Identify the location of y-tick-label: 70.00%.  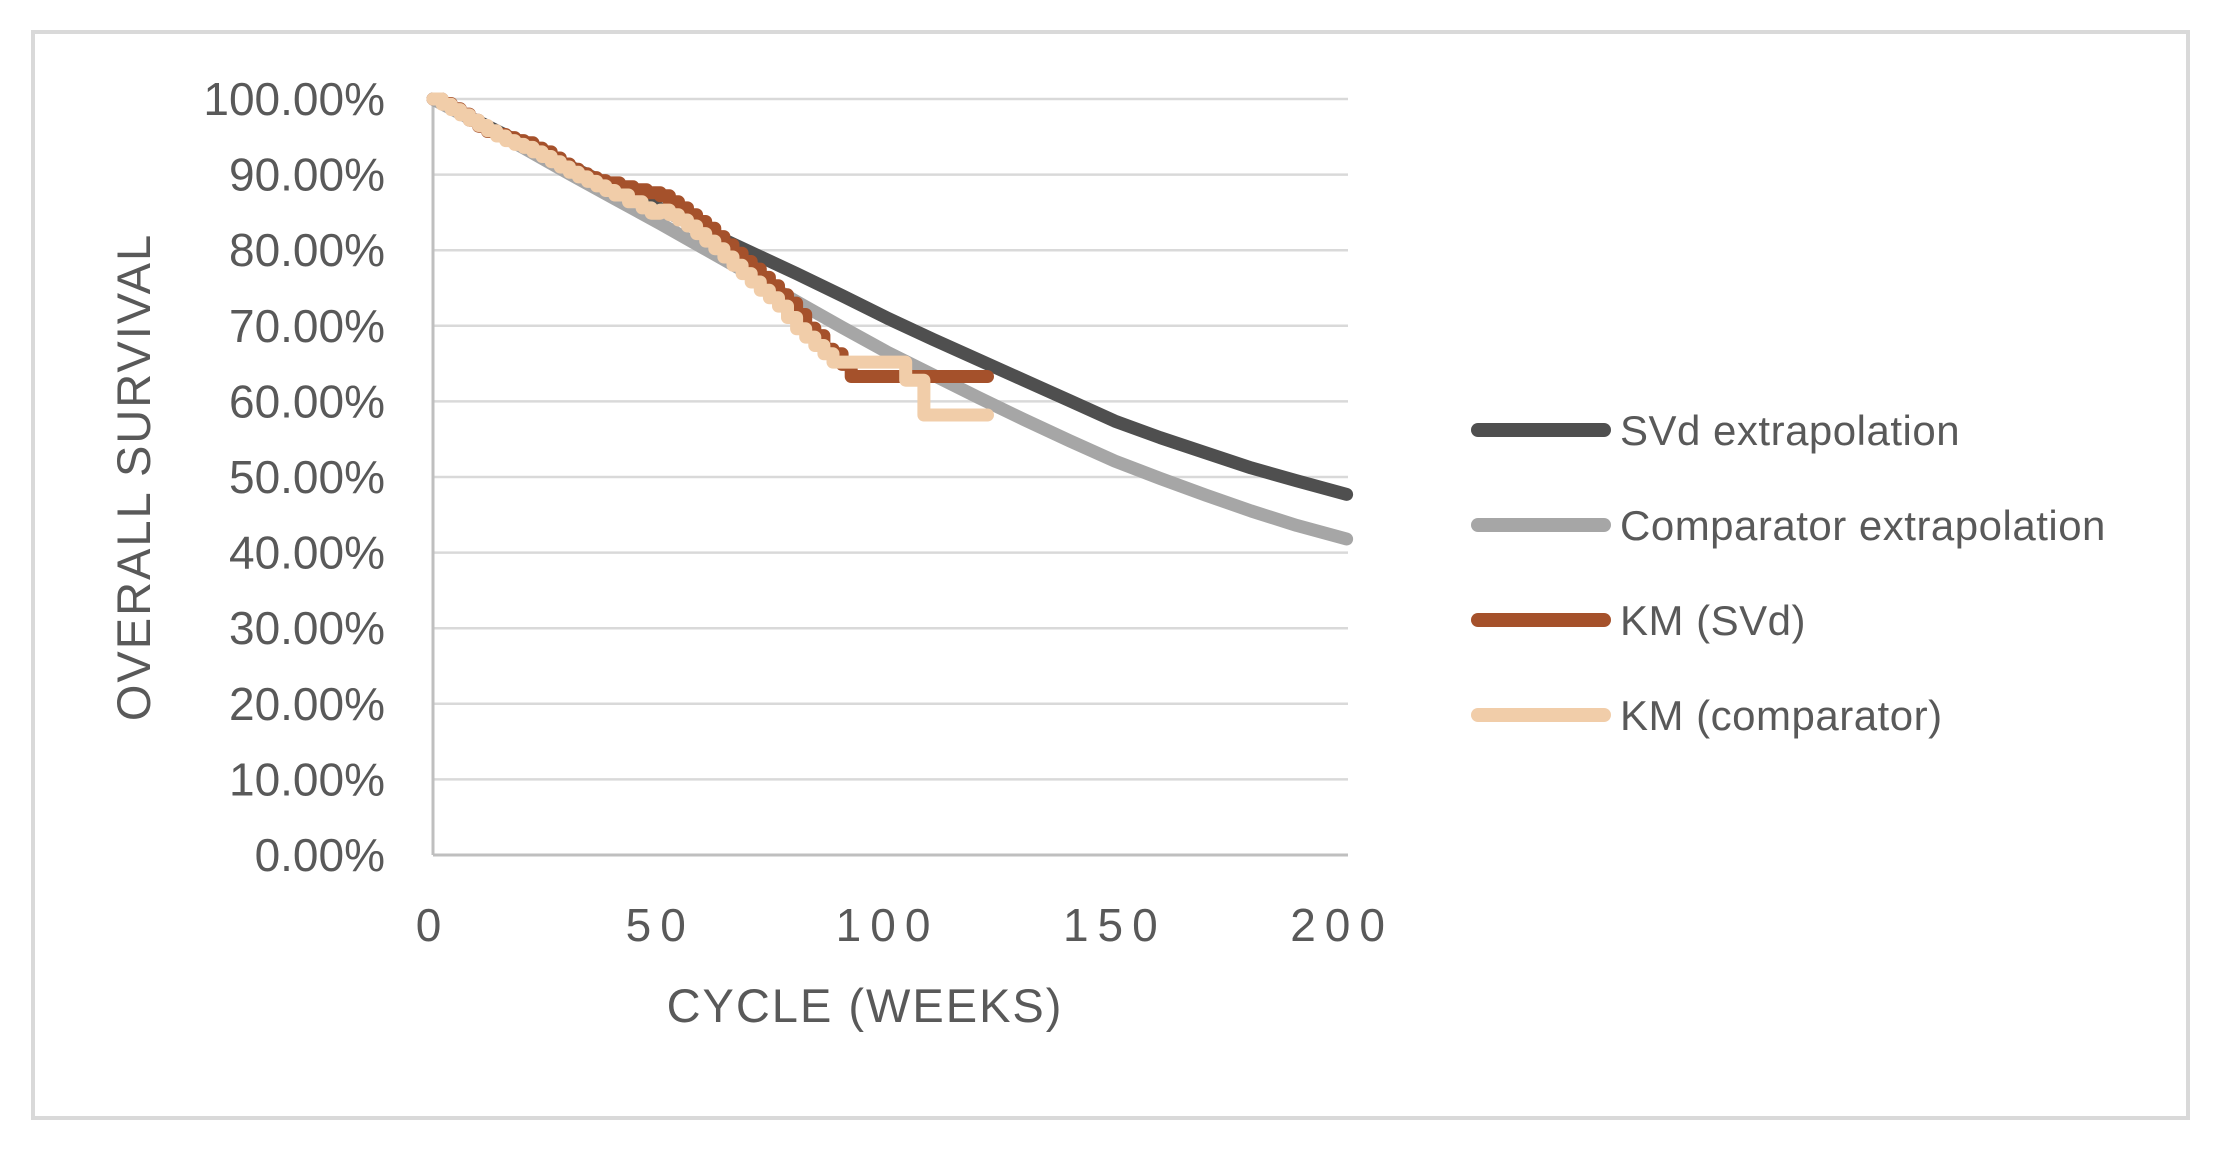
(307, 326).